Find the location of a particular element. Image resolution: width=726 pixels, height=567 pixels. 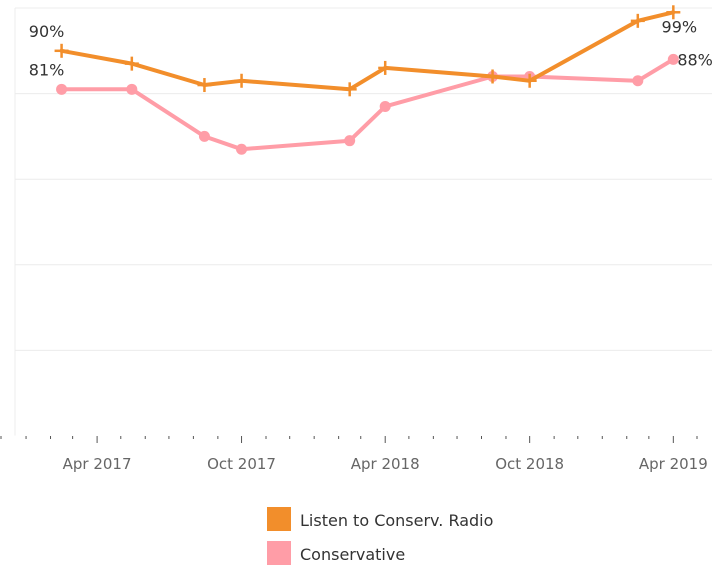

series-radio is located at coordinates (367, 51).